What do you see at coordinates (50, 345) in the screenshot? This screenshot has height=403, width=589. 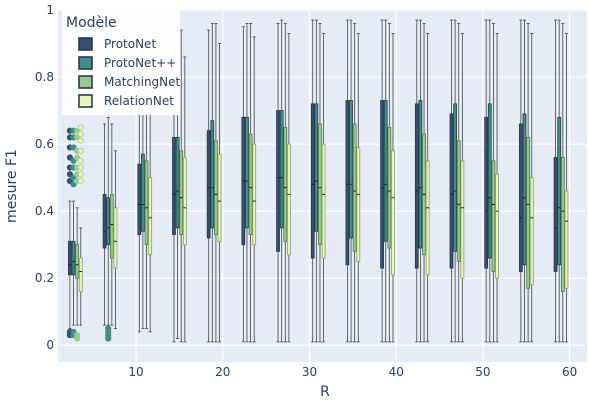 I see `y-tick-label: 0` at bounding box center [50, 345].